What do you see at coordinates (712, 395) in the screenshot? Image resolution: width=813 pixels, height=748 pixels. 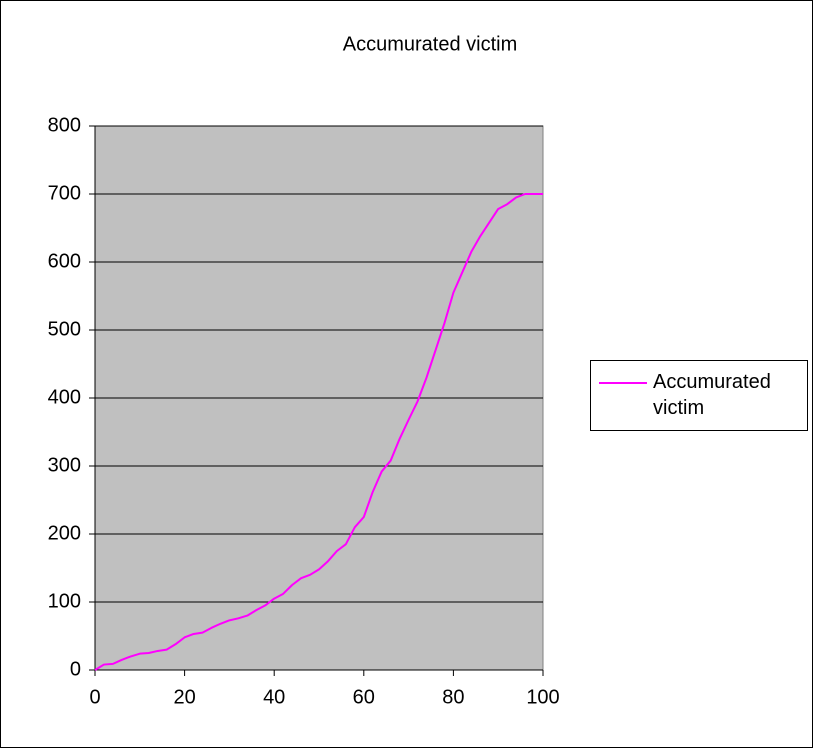 I see `legend-label: Accumurated victim` at bounding box center [712, 395].